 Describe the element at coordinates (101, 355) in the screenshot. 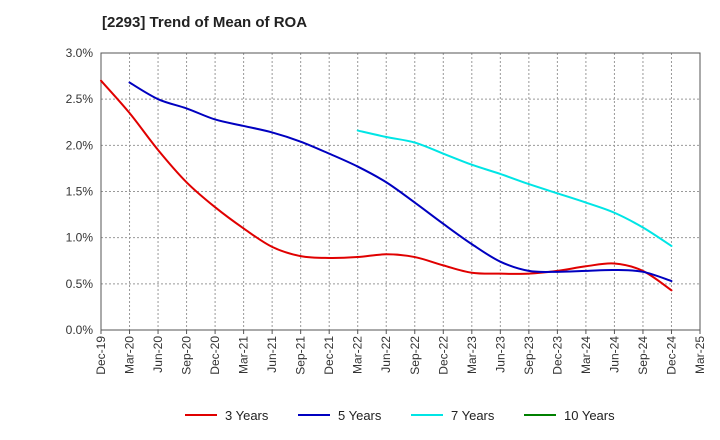

I see `x-tick-label: Dec-19` at that location.